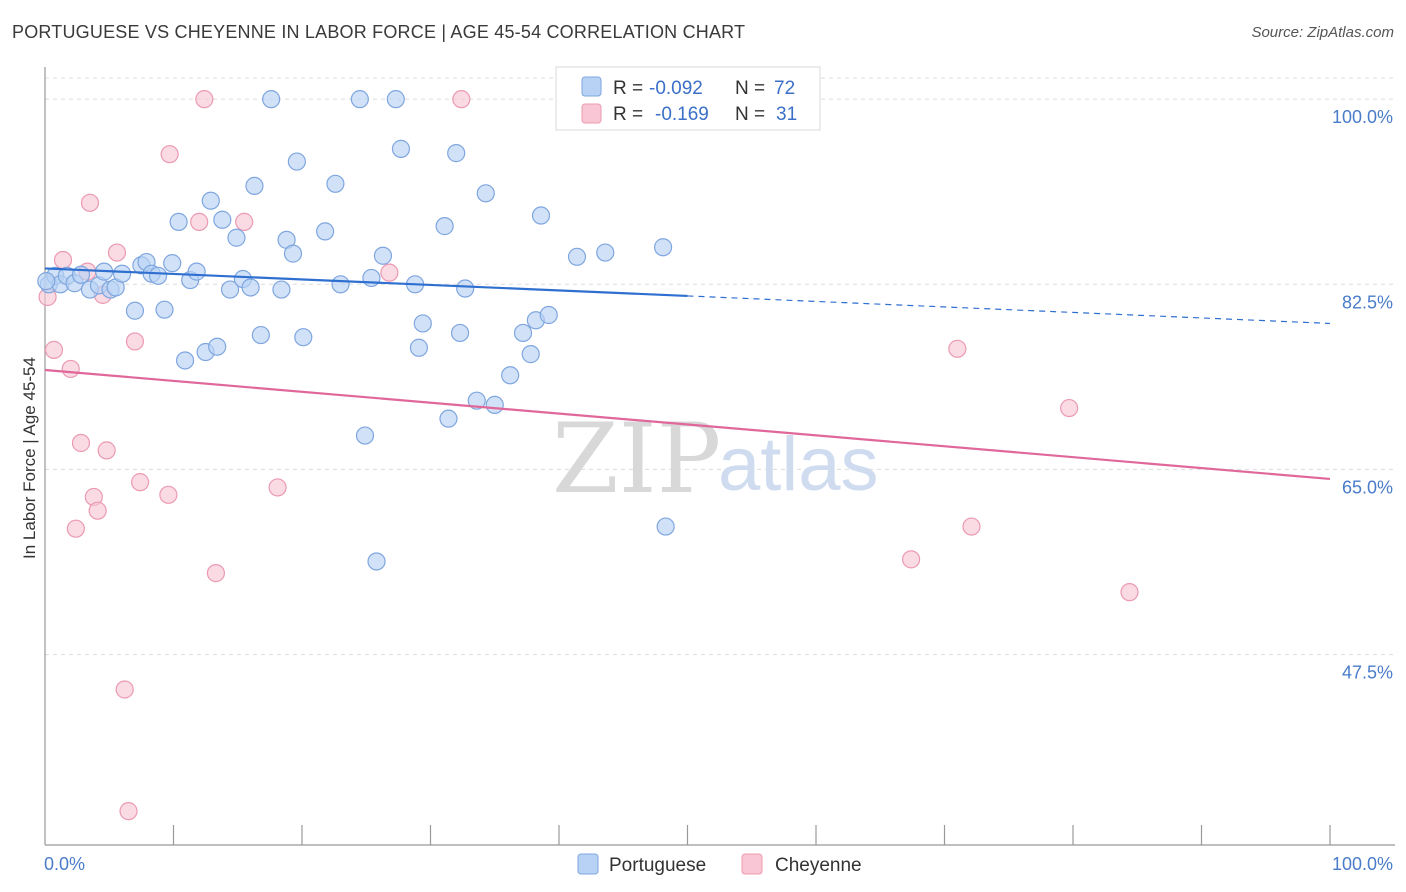 The image size is (1406, 892). Describe the element at coordinates (718, 864) in the screenshot. I see `x-tick-labels: 0.0% 100.0%` at that location.